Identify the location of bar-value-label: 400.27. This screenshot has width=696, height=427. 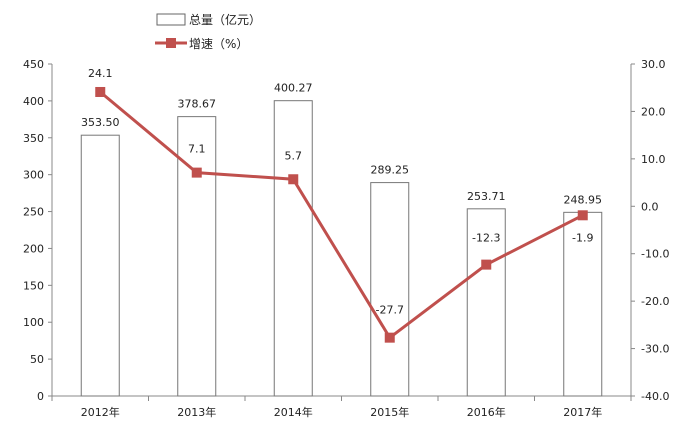
(293, 88).